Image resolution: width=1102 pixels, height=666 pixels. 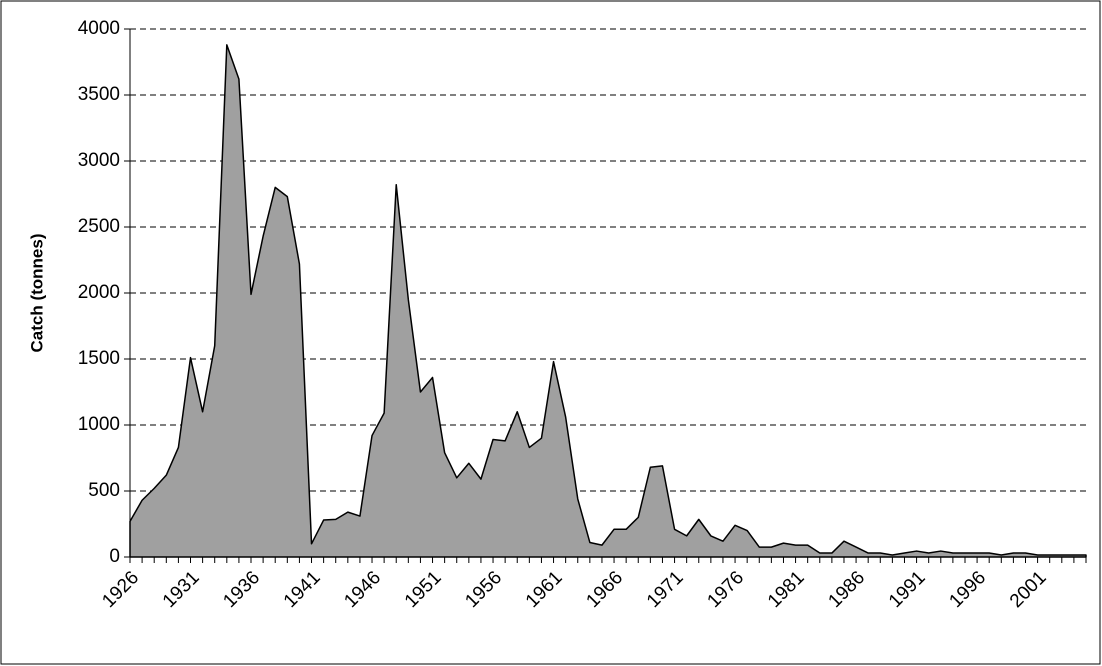 I want to click on y-tick-label: 500, so click(x=104, y=490).